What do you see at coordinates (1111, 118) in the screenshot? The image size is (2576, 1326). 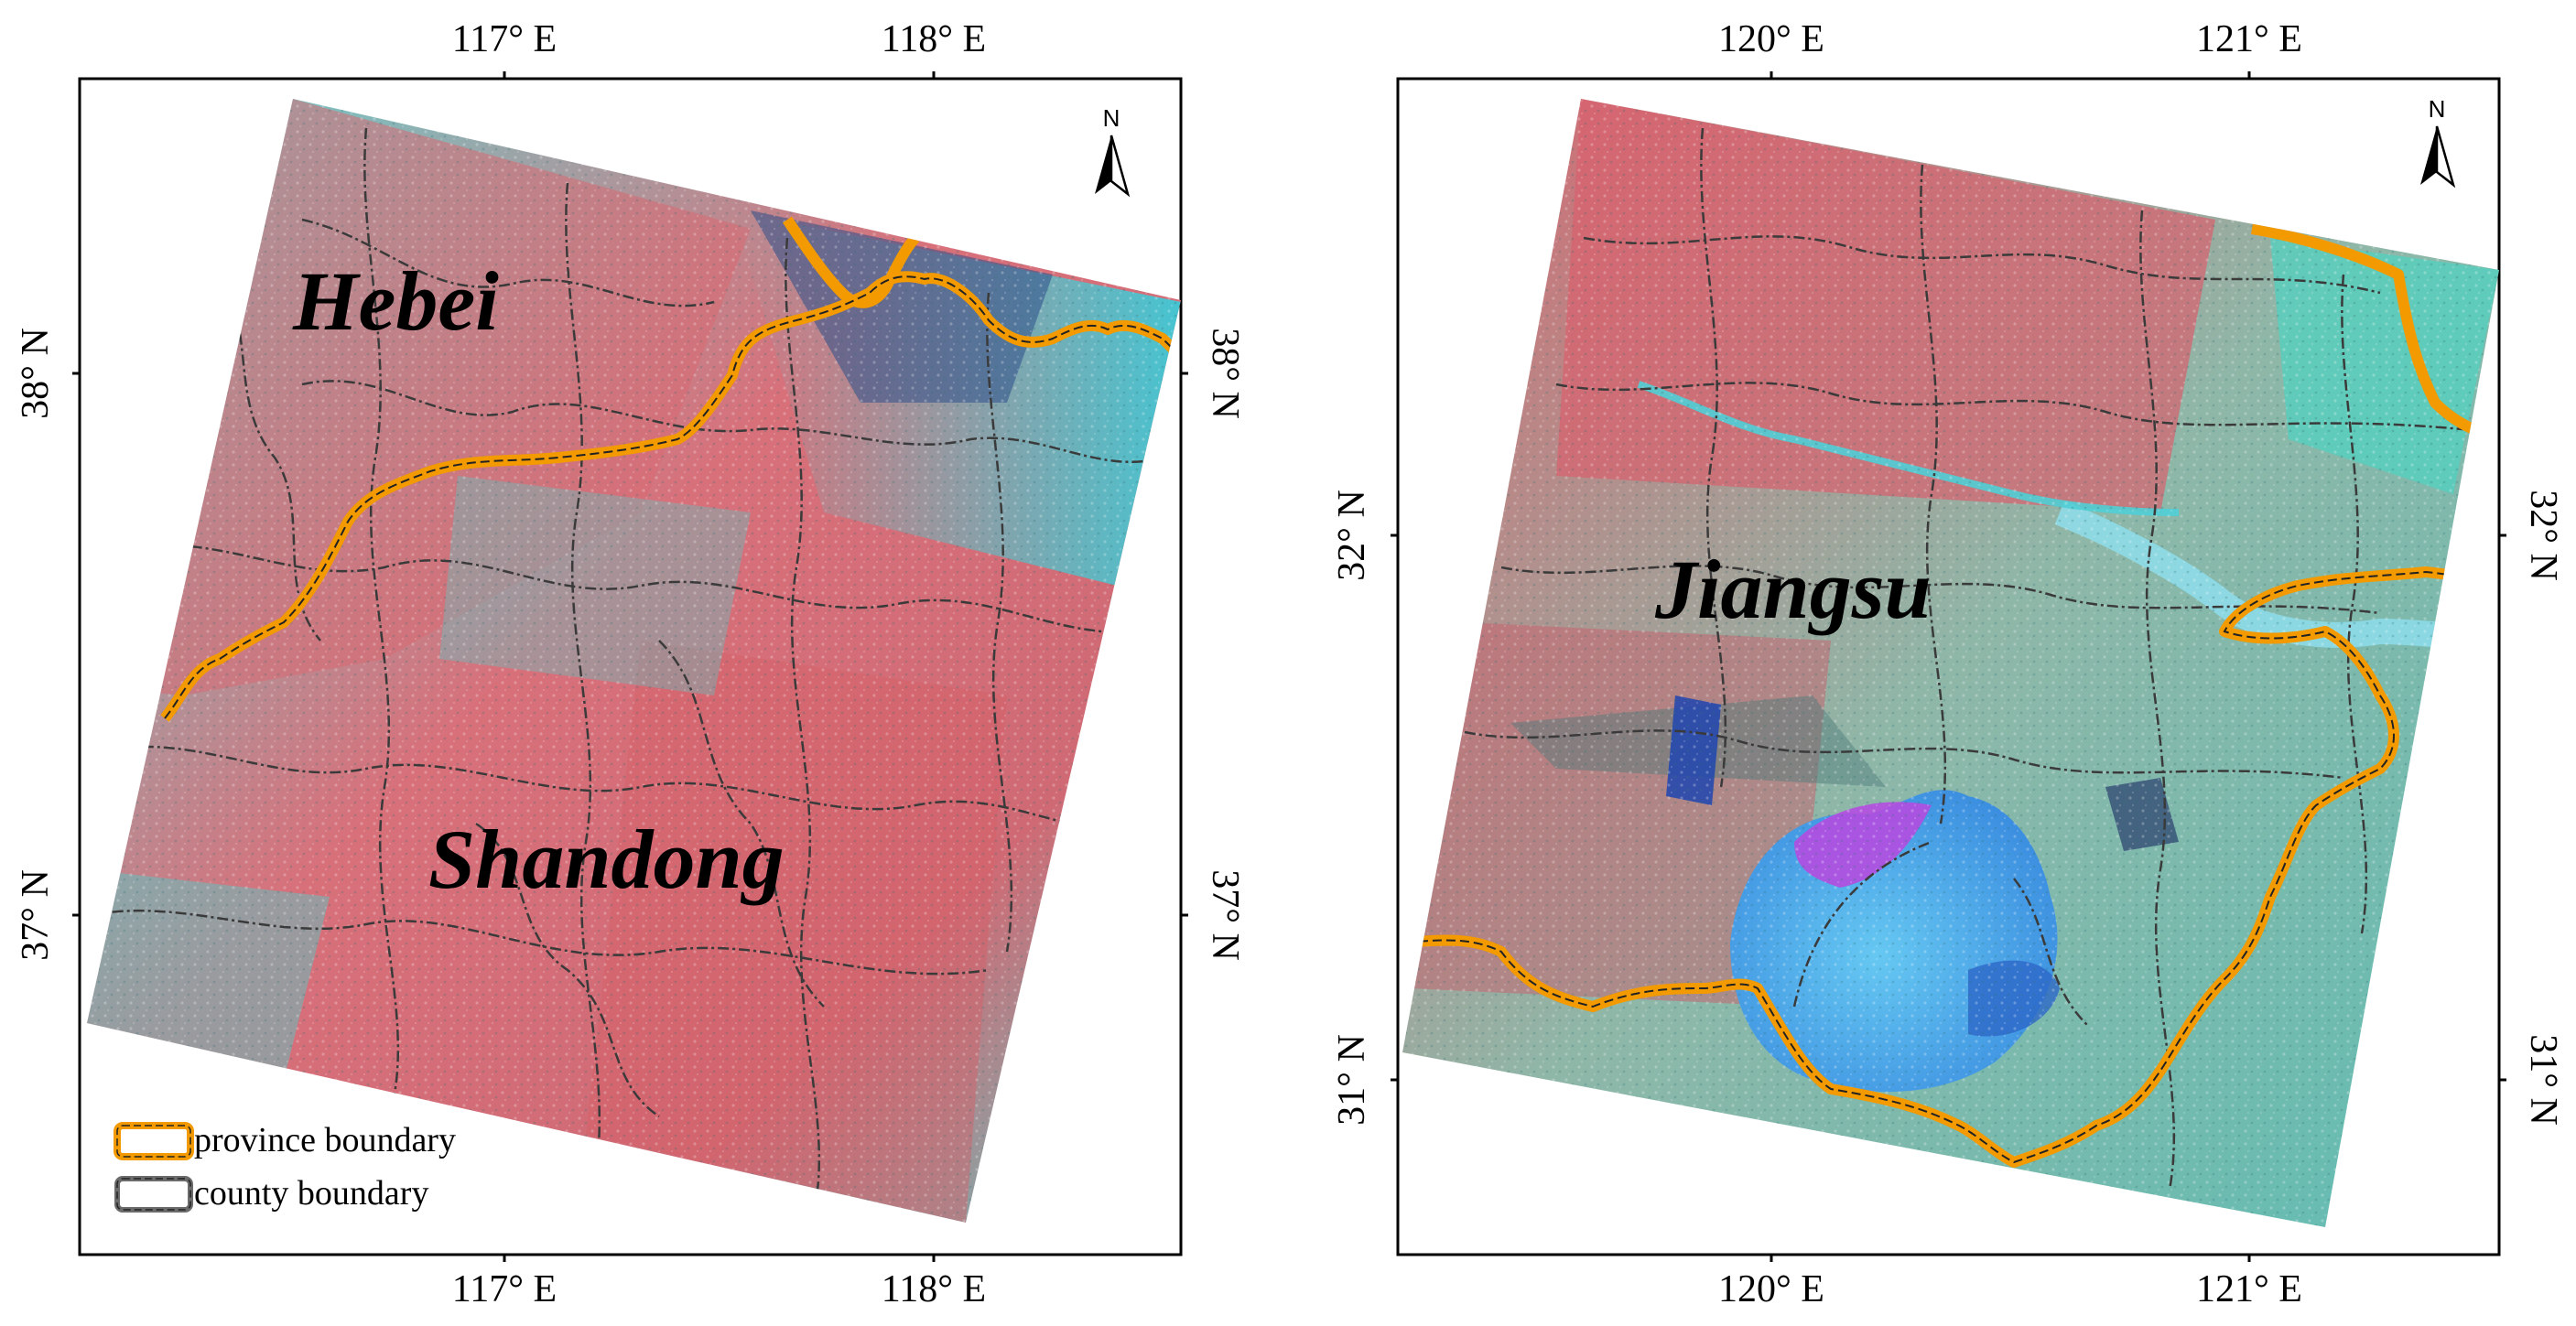 I see `left-north-label: N` at bounding box center [1111, 118].